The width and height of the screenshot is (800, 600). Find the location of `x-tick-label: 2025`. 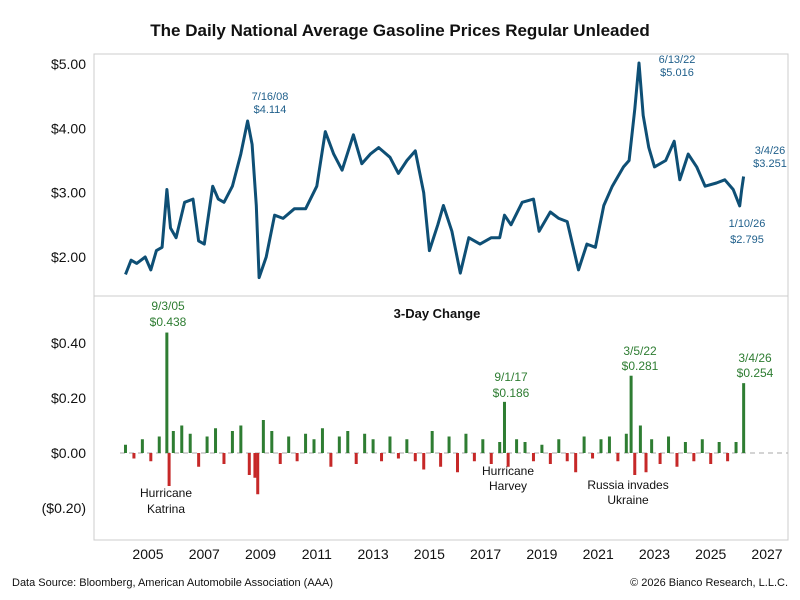

x-tick-label: 2025 is located at coordinates (710, 554).